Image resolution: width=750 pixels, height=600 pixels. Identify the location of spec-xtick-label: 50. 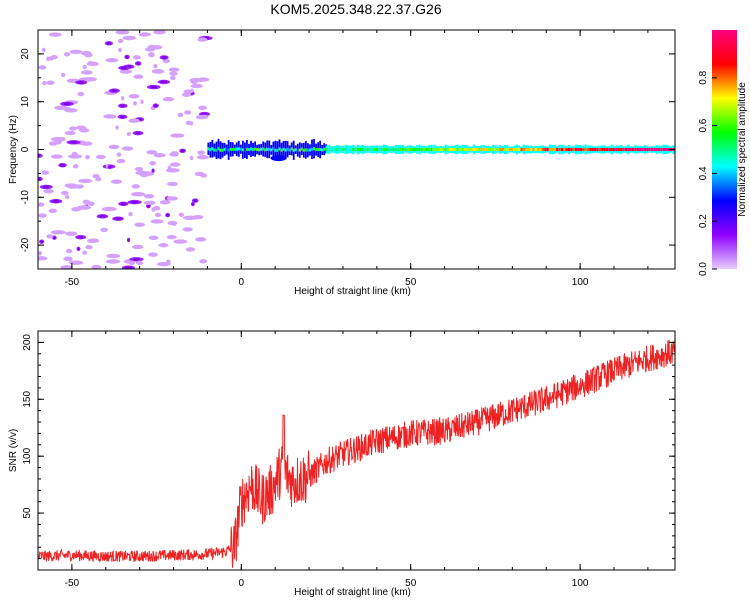
(411, 282).